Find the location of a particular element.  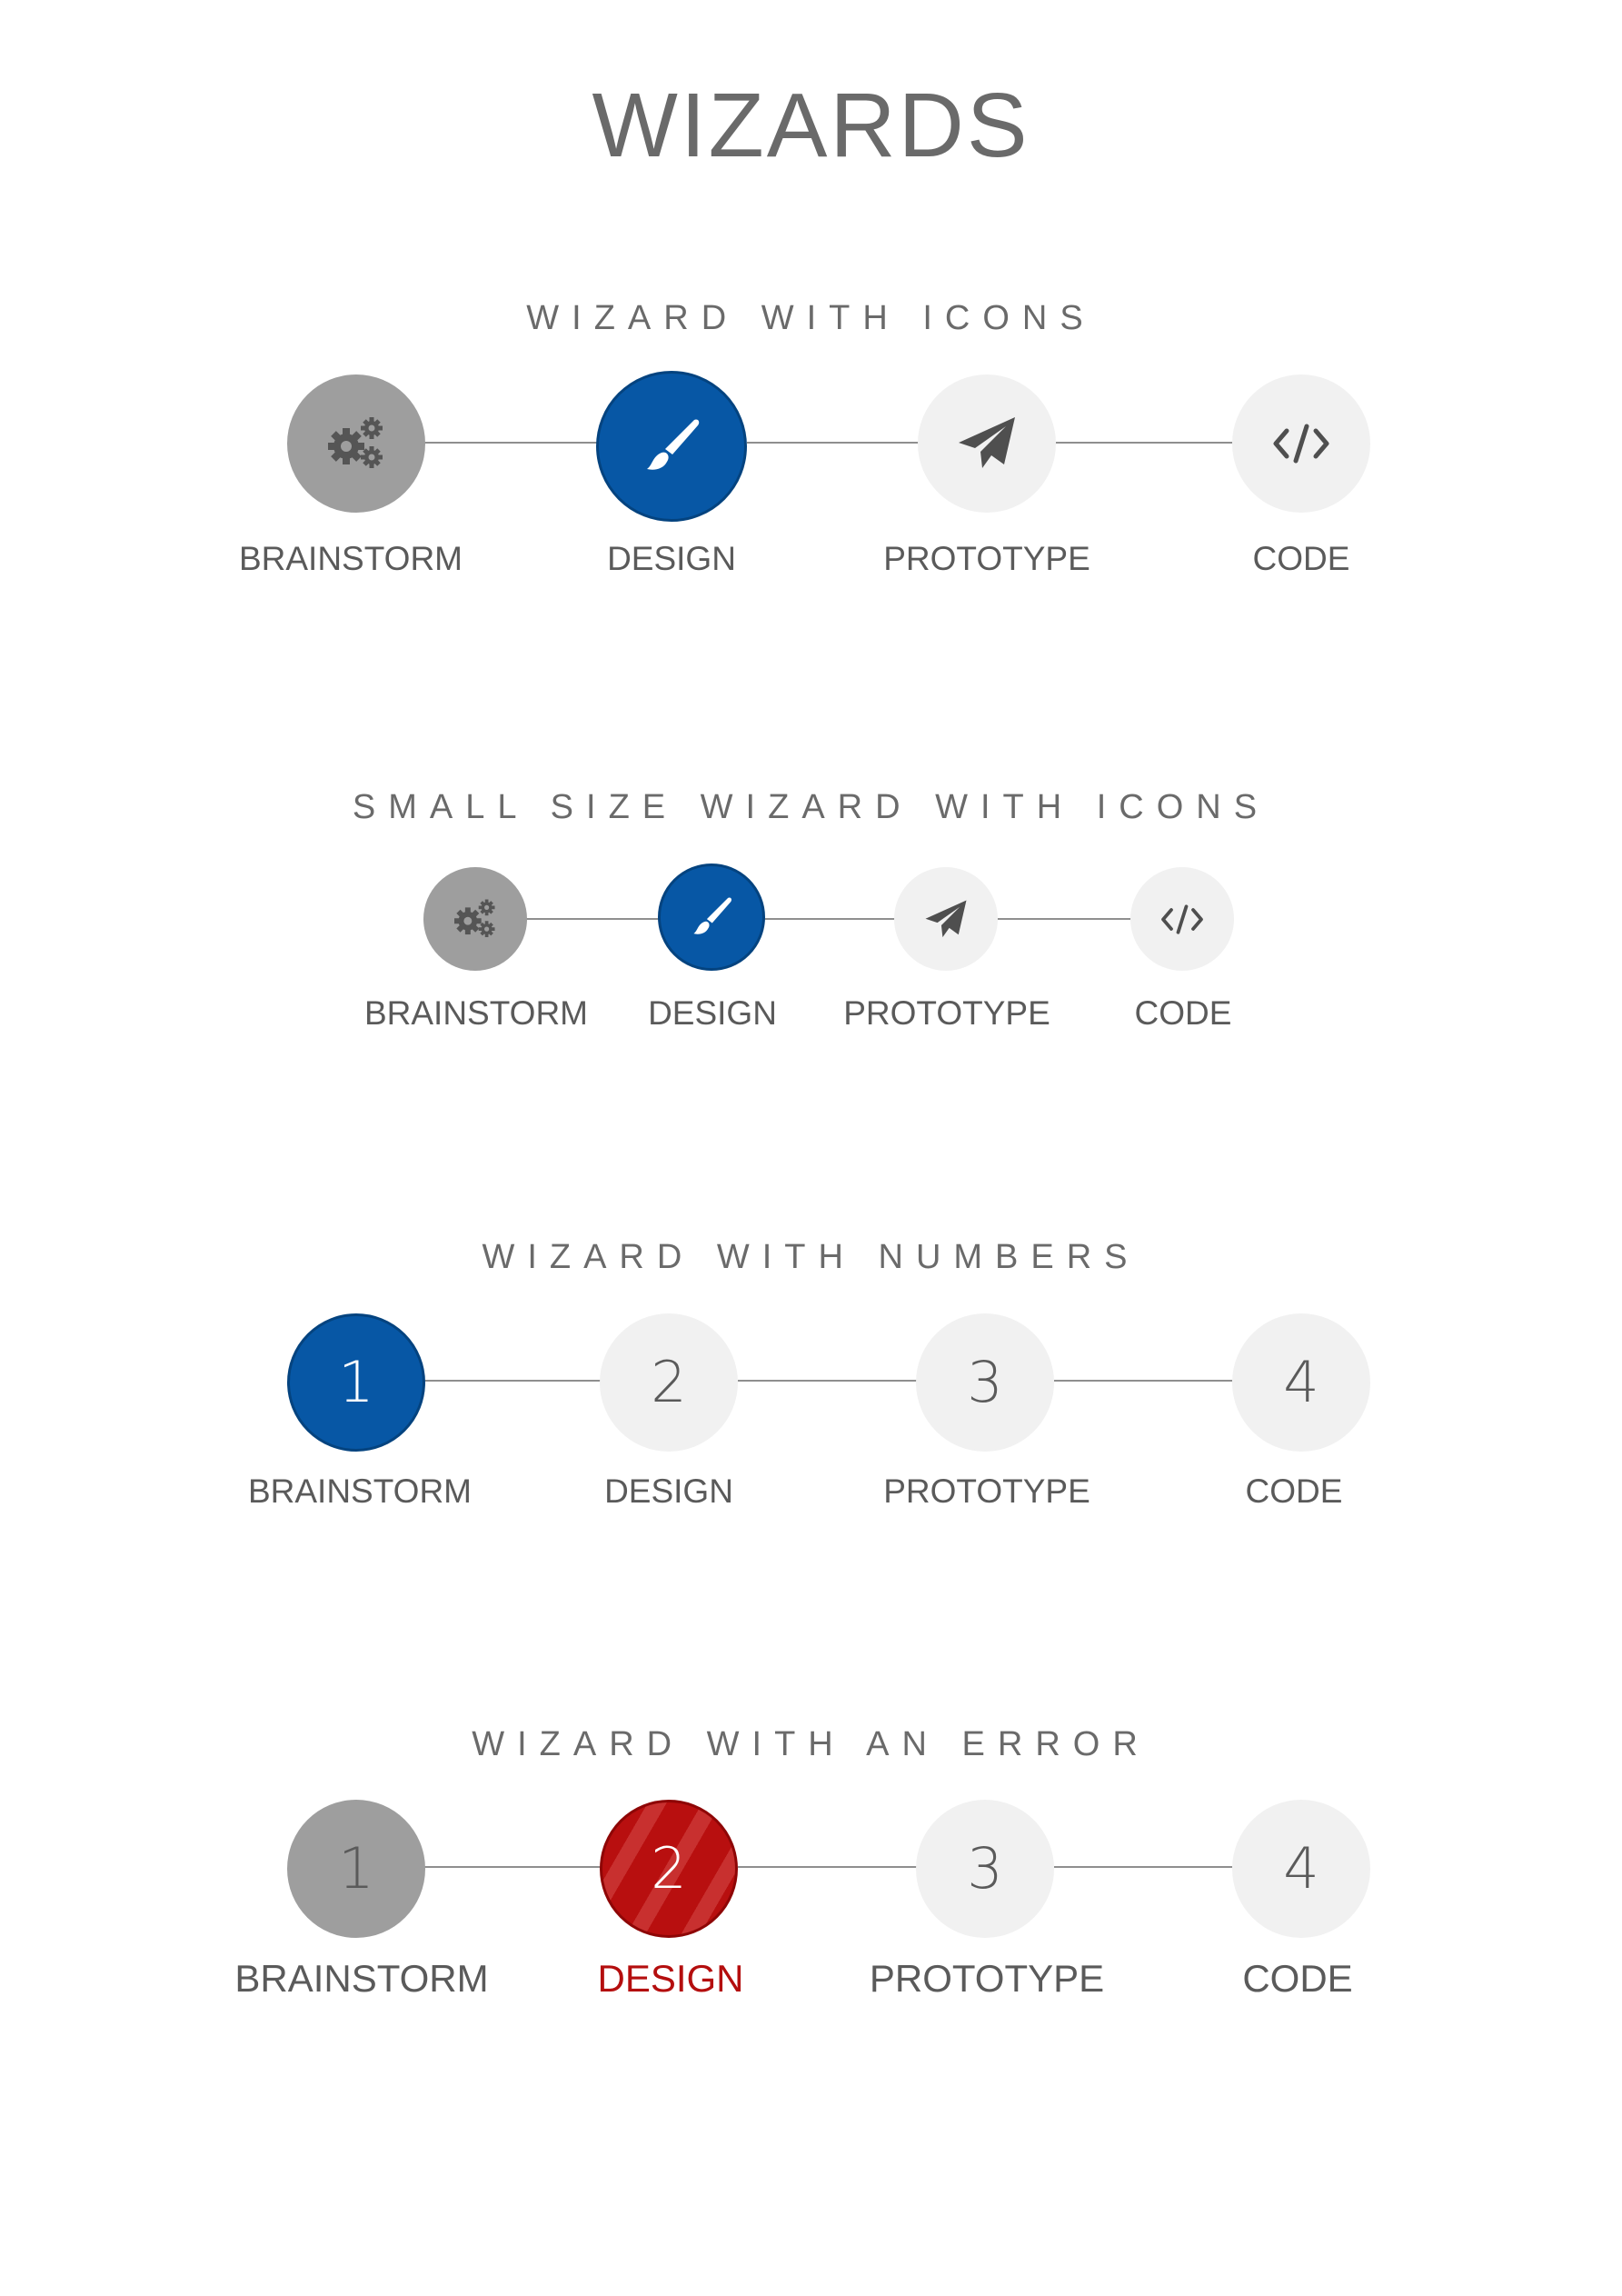

page-title: WIZARDS is located at coordinates (811, 125).